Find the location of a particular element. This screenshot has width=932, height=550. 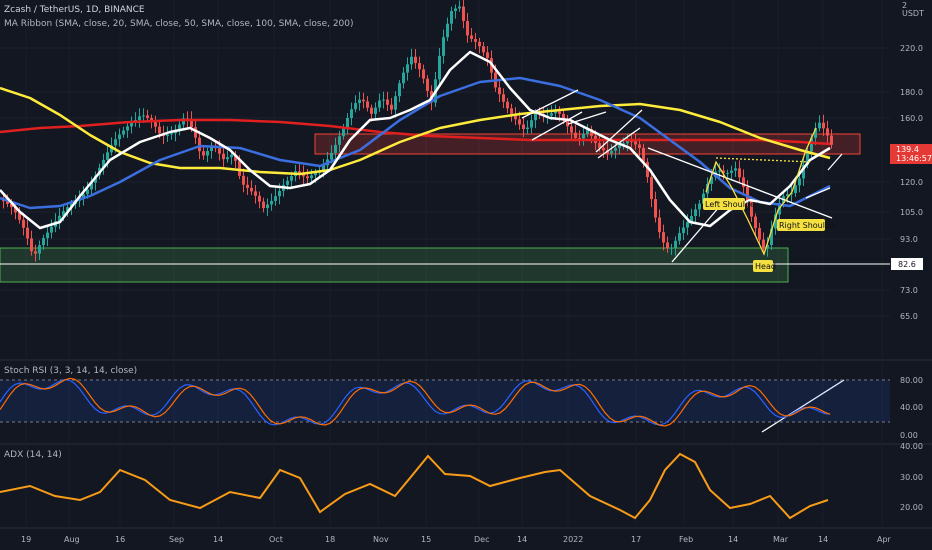

time-tick-label: Mar is located at coordinates (781, 539).